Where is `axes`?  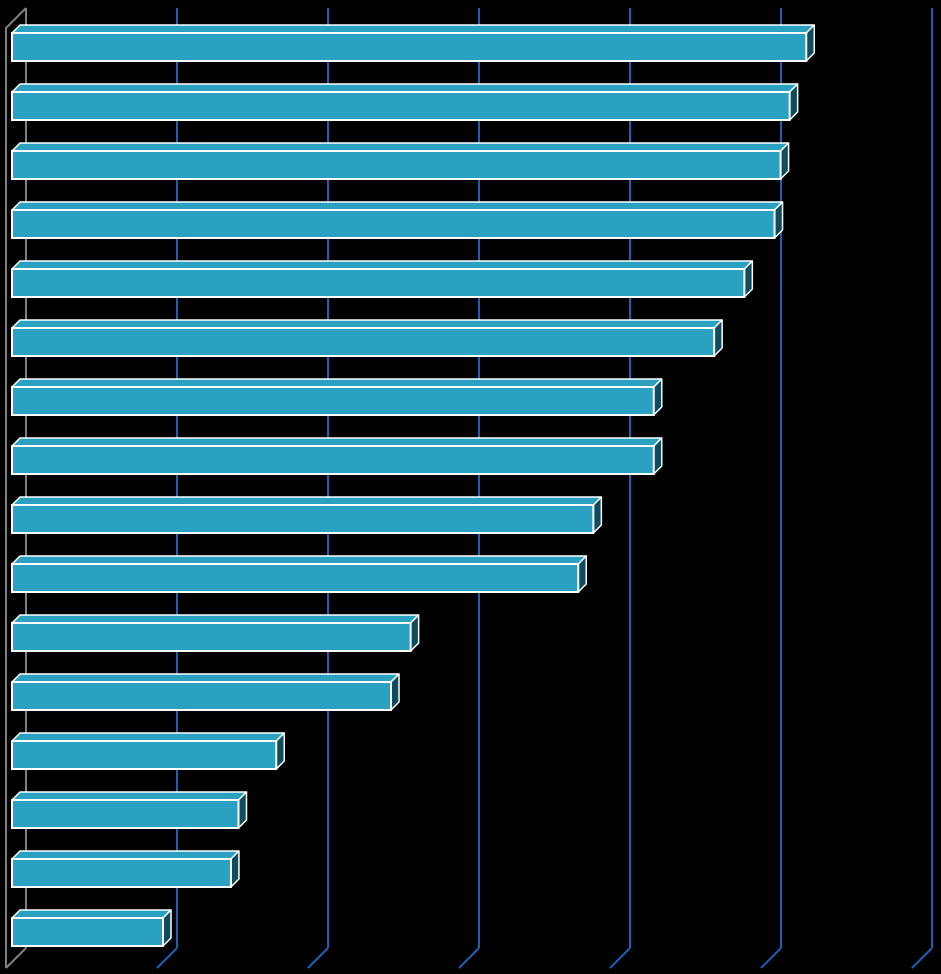 axes is located at coordinates (16, 488).